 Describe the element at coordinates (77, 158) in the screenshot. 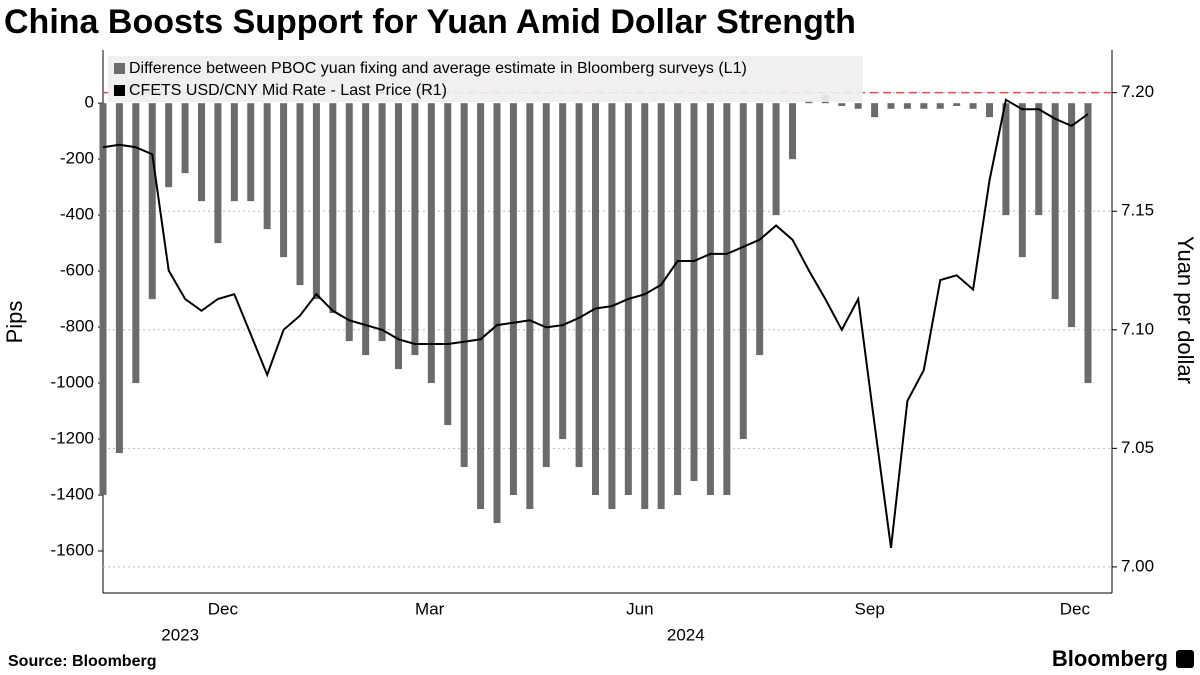

I see `y-tick-label: -200` at that location.